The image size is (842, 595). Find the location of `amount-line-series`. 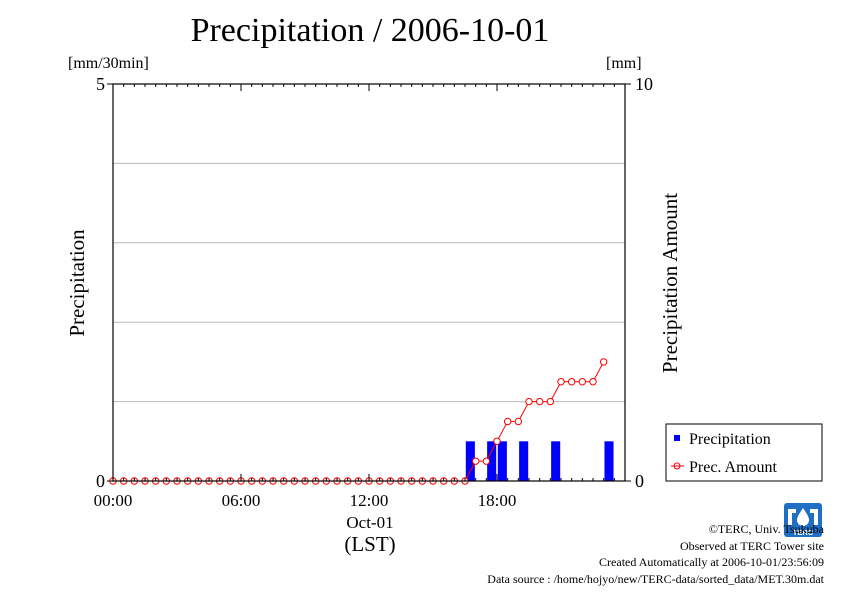

amount-line-series is located at coordinates (358, 421).